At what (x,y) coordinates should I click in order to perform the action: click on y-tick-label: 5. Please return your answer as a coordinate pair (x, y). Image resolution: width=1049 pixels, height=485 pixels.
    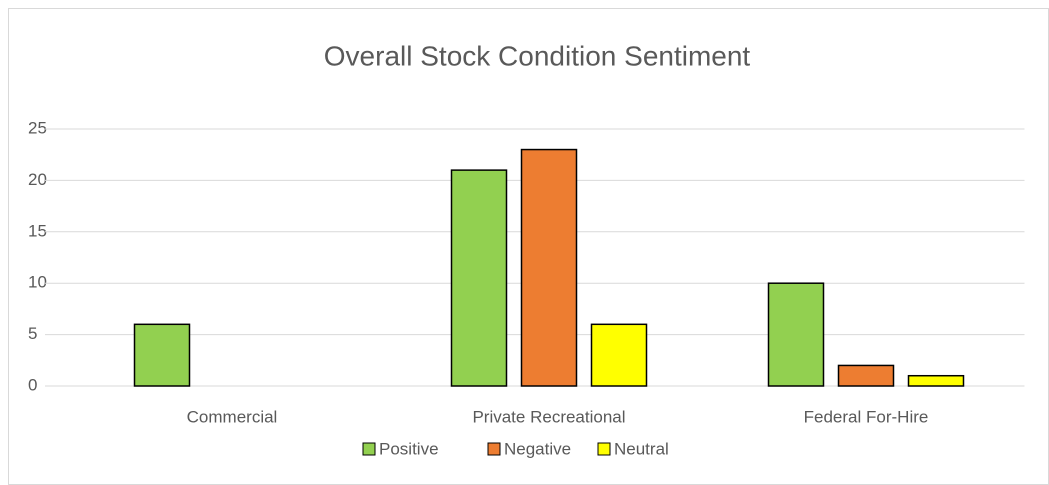
    Looking at the image, I should click on (32, 333).